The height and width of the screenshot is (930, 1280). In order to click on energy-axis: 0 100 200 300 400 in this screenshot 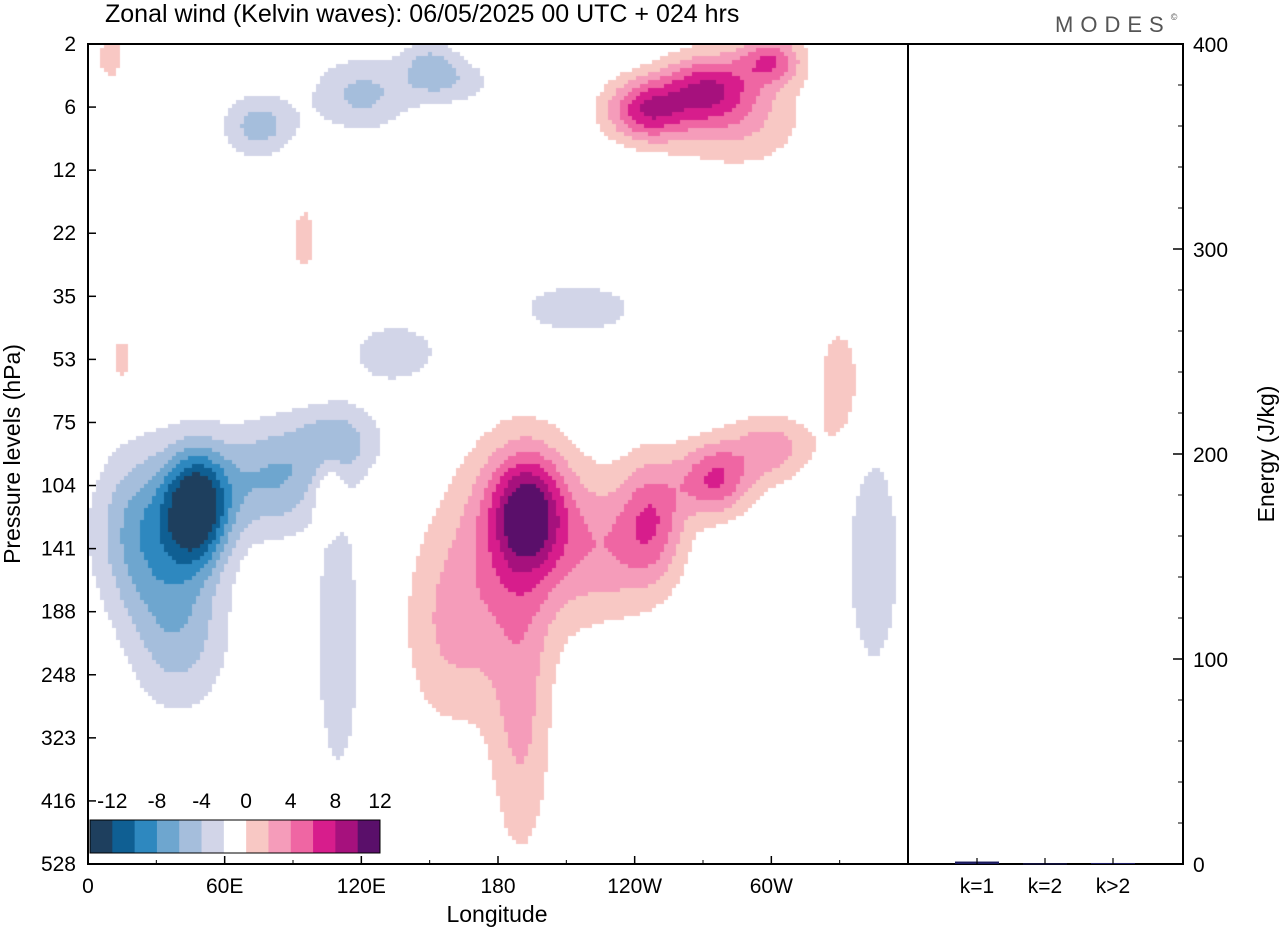, I will do `click(1200, 455)`.